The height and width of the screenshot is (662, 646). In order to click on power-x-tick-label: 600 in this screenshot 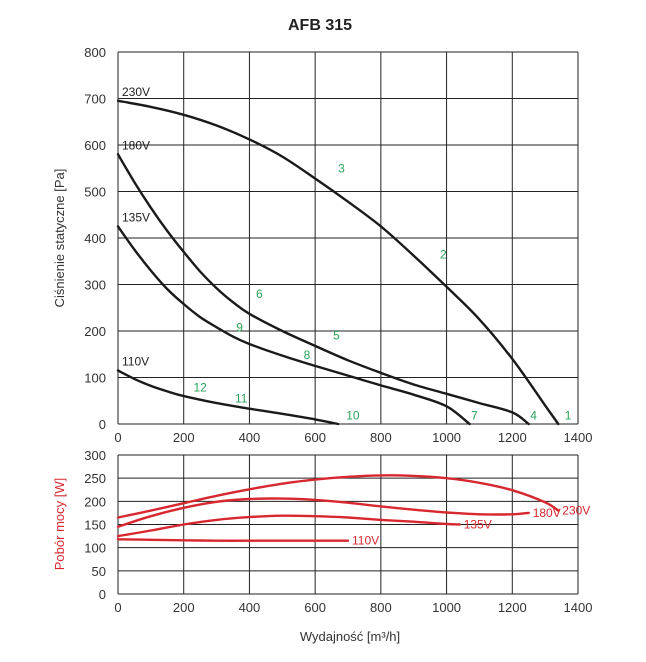, I will do `click(315, 607)`.